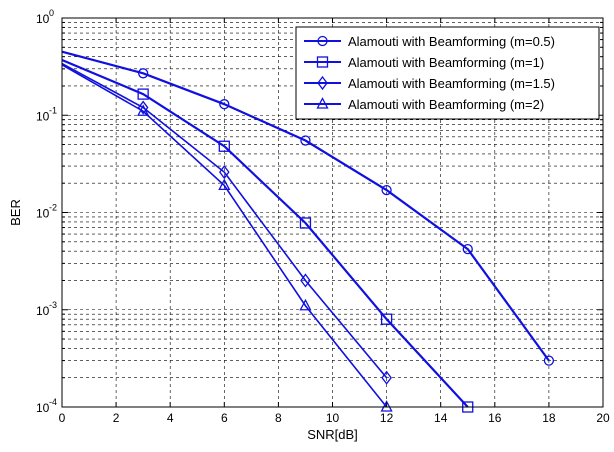 The image size is (614, 452). I want to click on legend-item: Alamouti with Beamforming (m=0.5), so click(429, 41).